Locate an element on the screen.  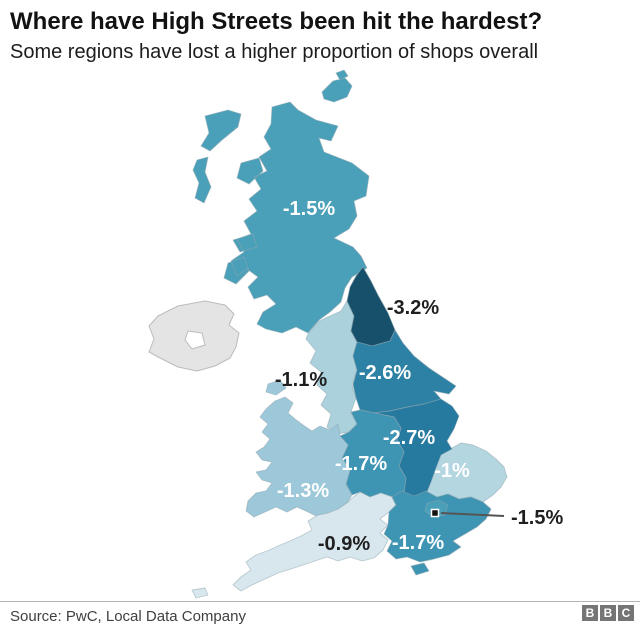
region-yorkshire is located at coordinates (404, 371).